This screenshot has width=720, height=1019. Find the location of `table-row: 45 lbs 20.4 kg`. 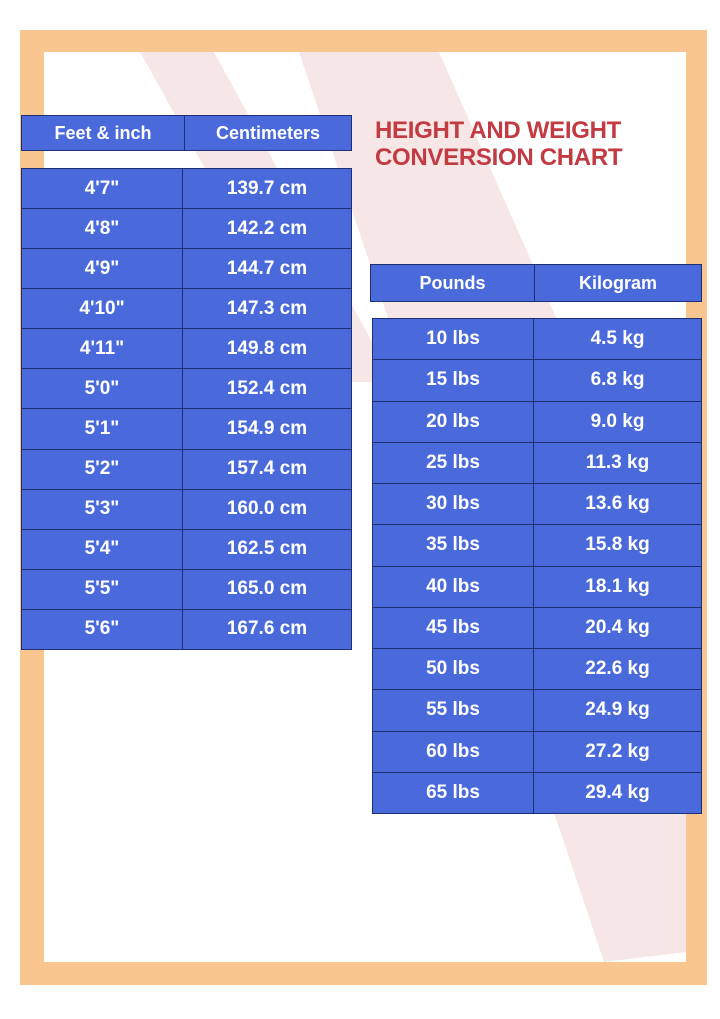

table-row: 45 lbs 20.4 kg is located at coordinates (537, 628).